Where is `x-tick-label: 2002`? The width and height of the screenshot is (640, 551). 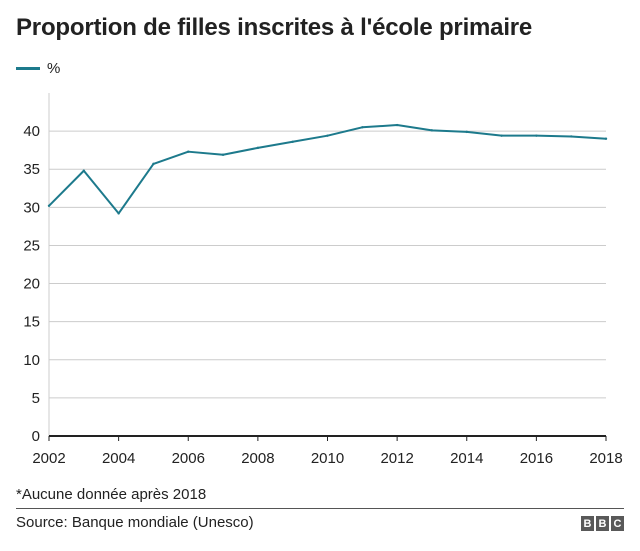
x-tick-label: 2002 is located at coordinates (48, 458).